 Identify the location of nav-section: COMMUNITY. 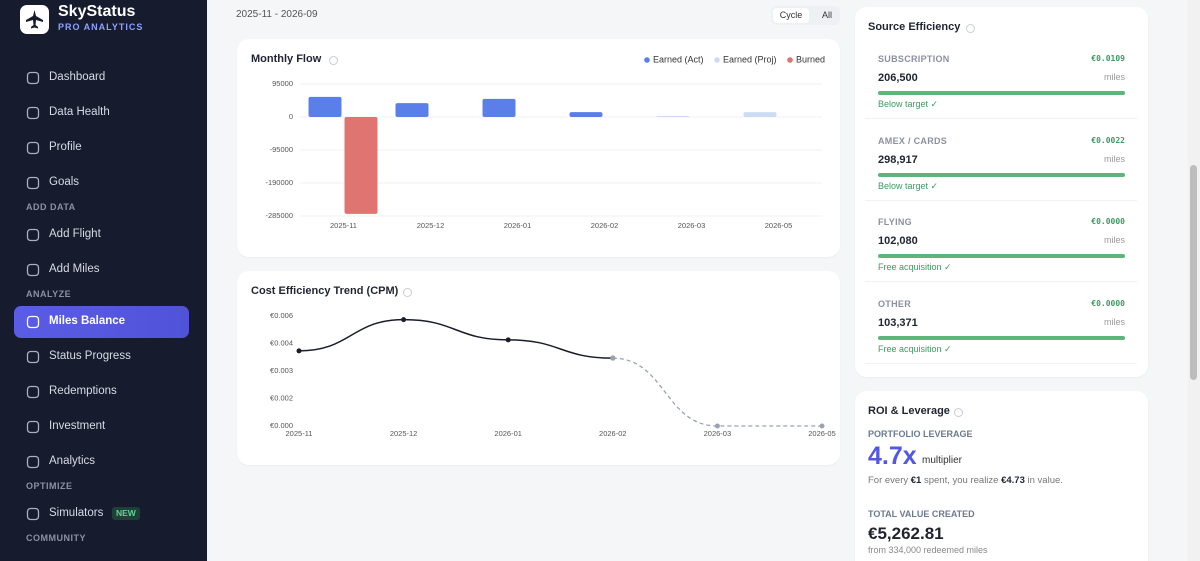
(56, 538).